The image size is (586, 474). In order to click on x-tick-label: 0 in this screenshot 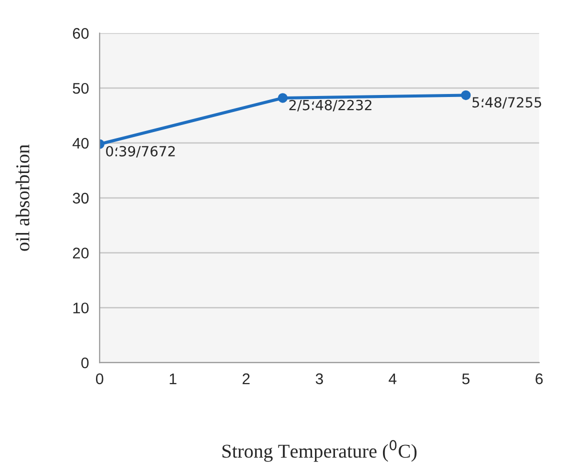, I will do `click(100, 378)`.